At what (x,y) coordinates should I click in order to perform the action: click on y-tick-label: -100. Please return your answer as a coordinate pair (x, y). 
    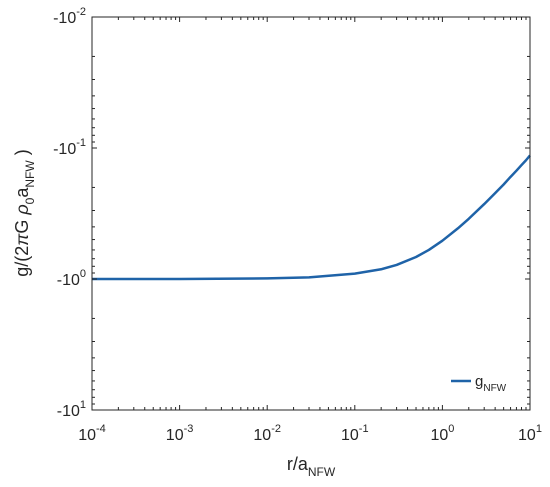
    Looking at the image, I should click on (71, 278).